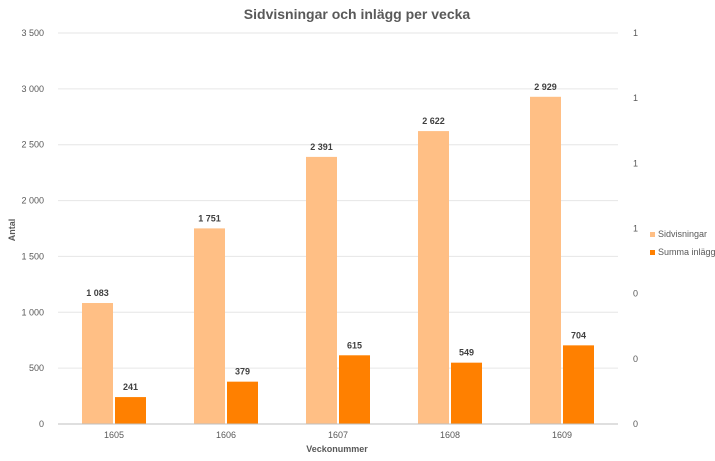  Describe the element at coordinates (32, 256) in the screenshot. I see `y-tick-label: 1 500` at that location.